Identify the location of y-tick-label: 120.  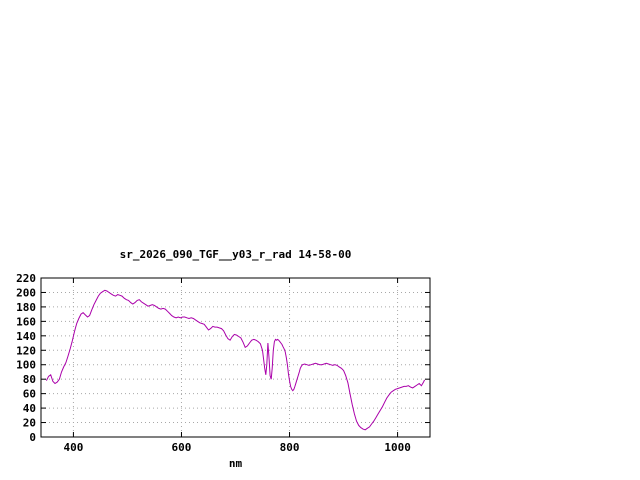
(26, 350).